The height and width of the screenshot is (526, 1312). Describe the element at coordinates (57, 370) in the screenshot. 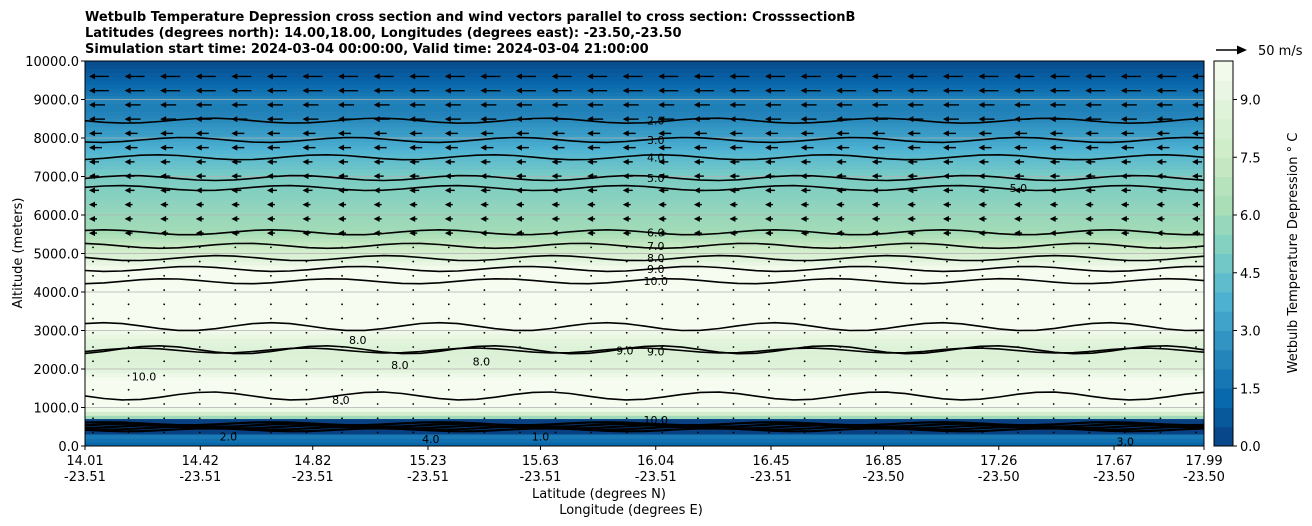

I see `y-tick-label: 2000.0` at that location.